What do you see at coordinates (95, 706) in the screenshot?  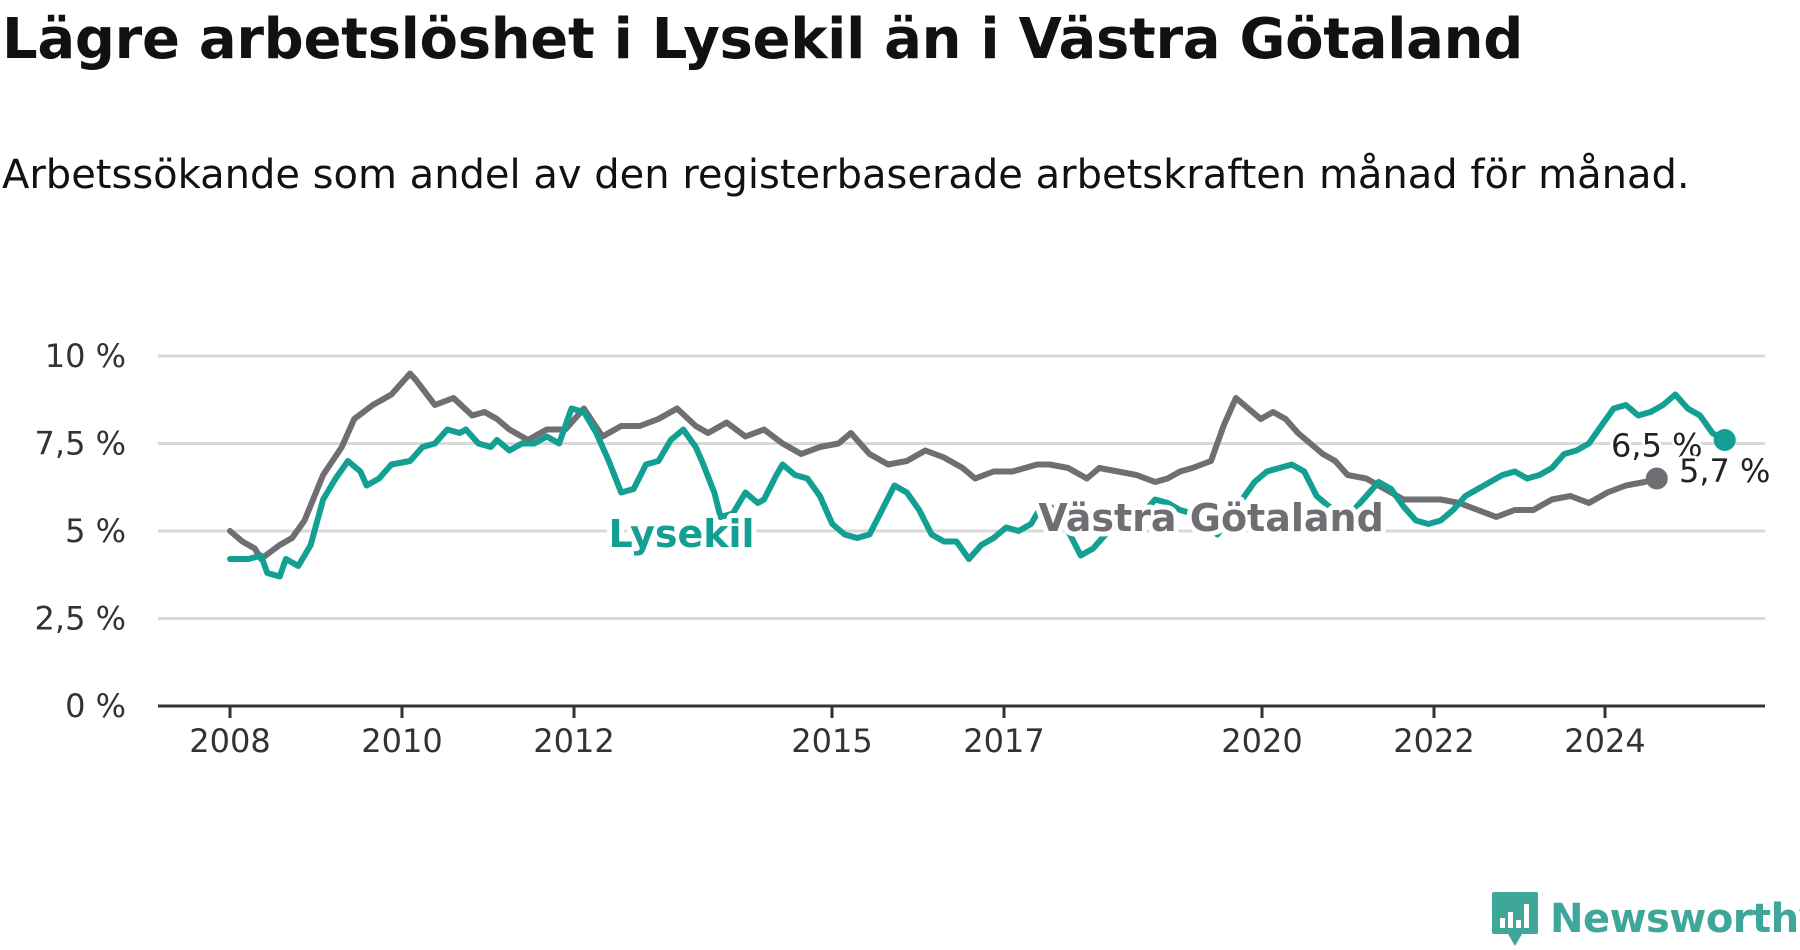 I see `y-tick-label: 0 %` at bounding box center [95, 706].